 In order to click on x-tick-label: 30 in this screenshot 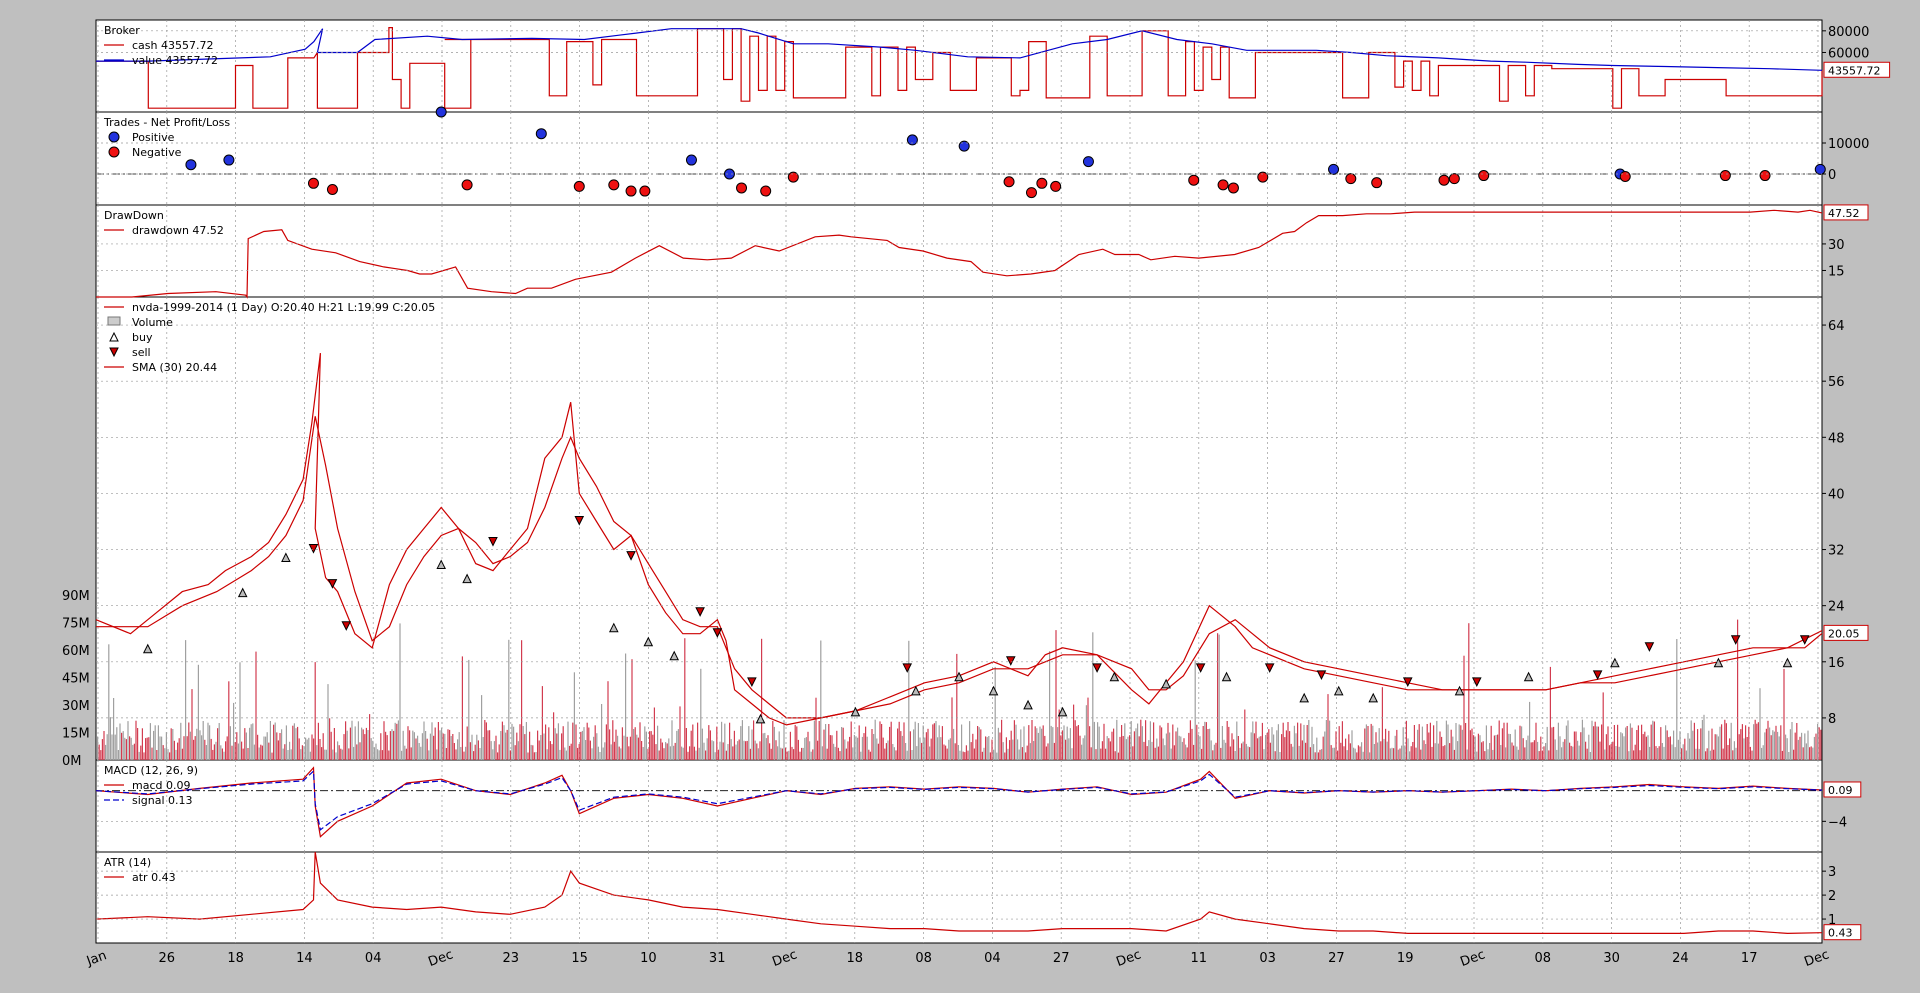, I will do `click(1611, 958)`.